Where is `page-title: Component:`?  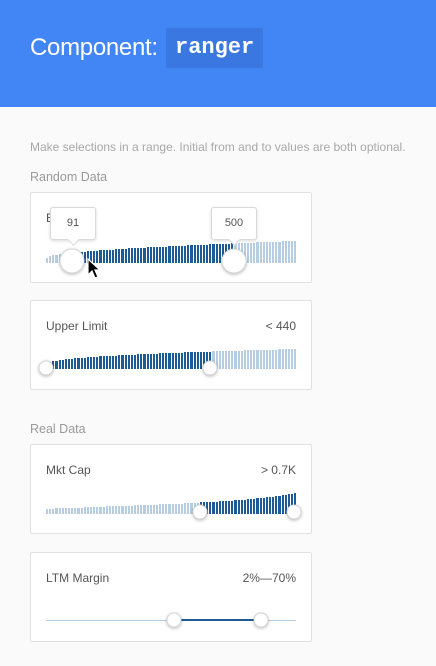 page-title: Component: is located at coordinates (94, 47).